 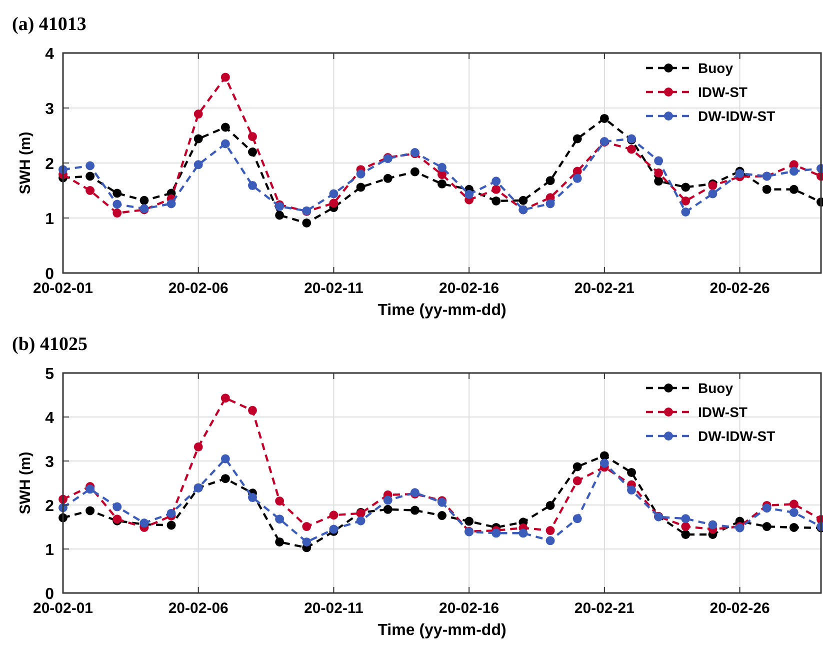 What do you see at coordinates (49, 24) in the screenshot?
I see `chart-title: (a) 41013` at bounding box center [49, 24].